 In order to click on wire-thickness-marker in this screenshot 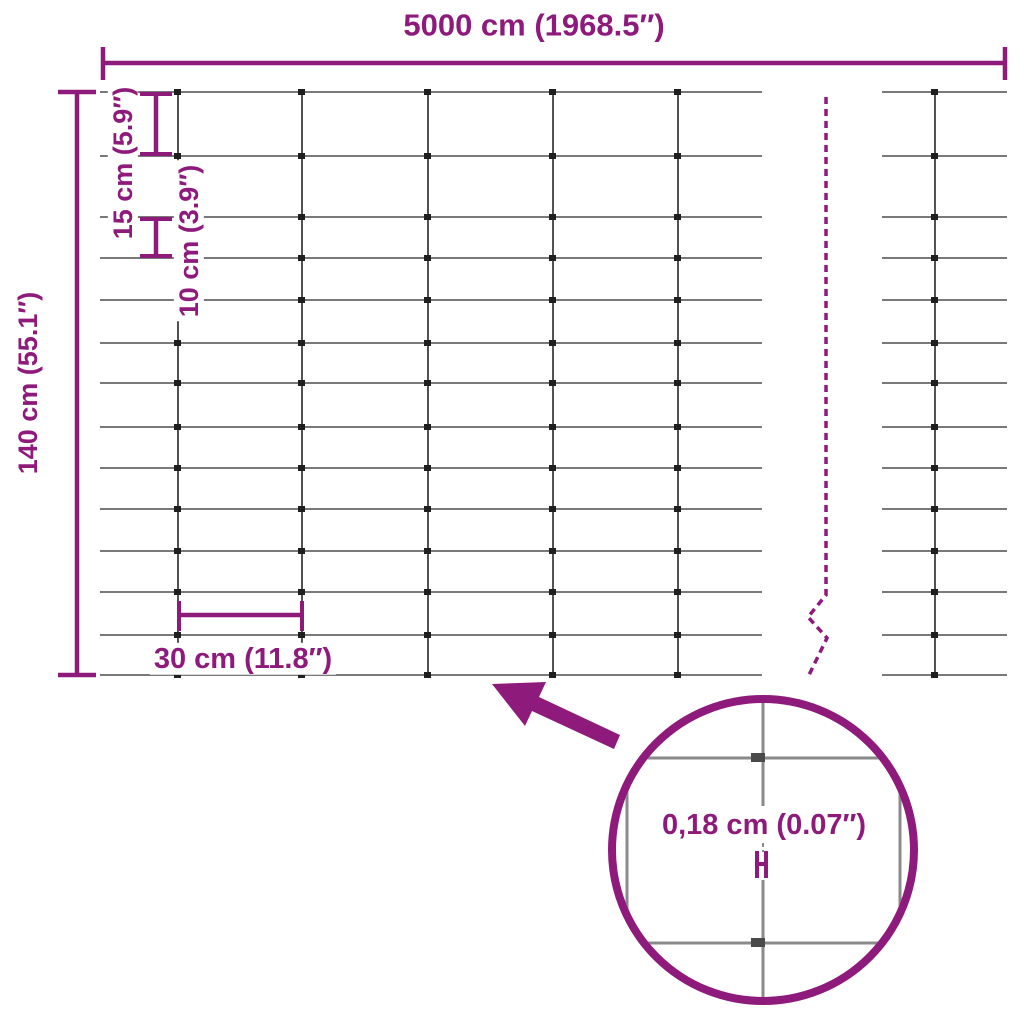, I will do `click(761, 864)`.